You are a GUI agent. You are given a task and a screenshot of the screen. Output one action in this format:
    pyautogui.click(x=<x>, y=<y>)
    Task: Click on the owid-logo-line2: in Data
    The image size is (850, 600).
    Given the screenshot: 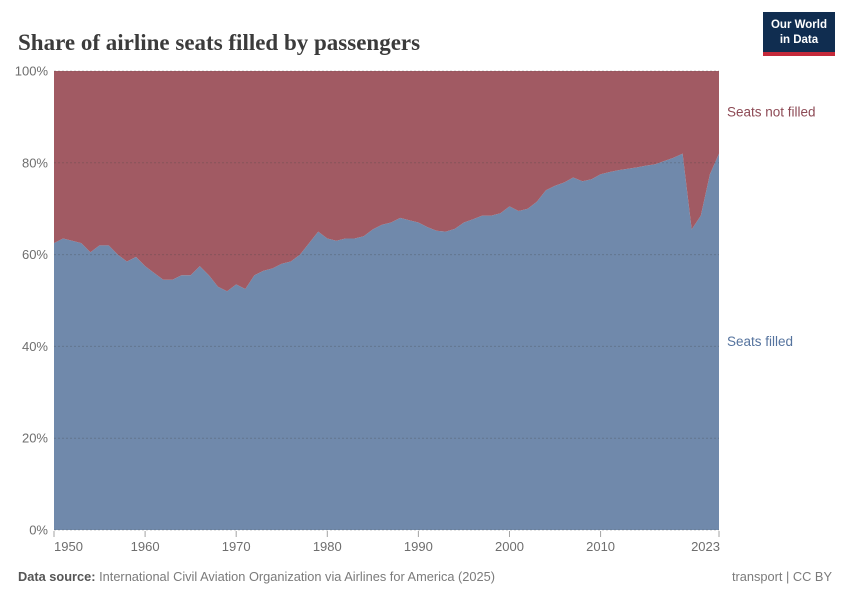 What is the action you would take?
    pyautogui.click(x=799, y=39)
    